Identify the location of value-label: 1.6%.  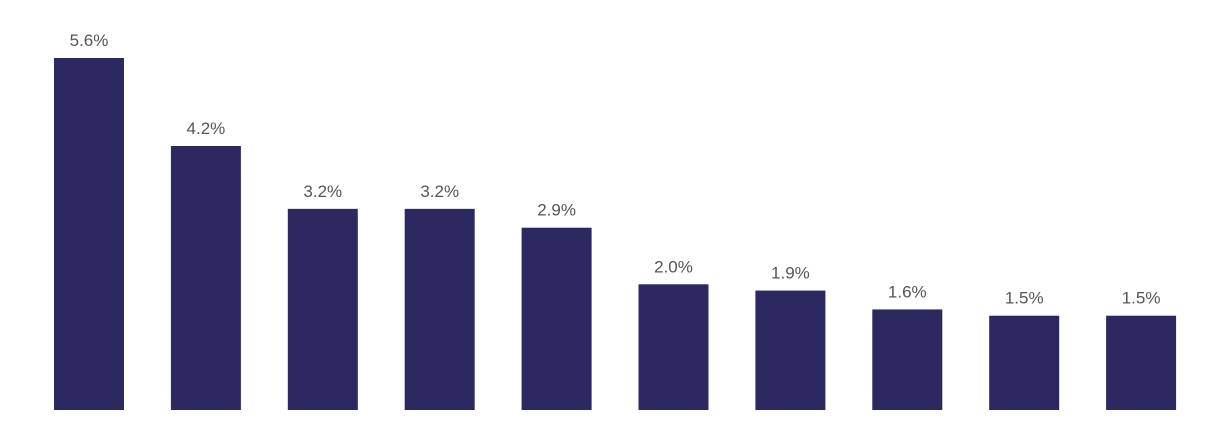
(907, 291).